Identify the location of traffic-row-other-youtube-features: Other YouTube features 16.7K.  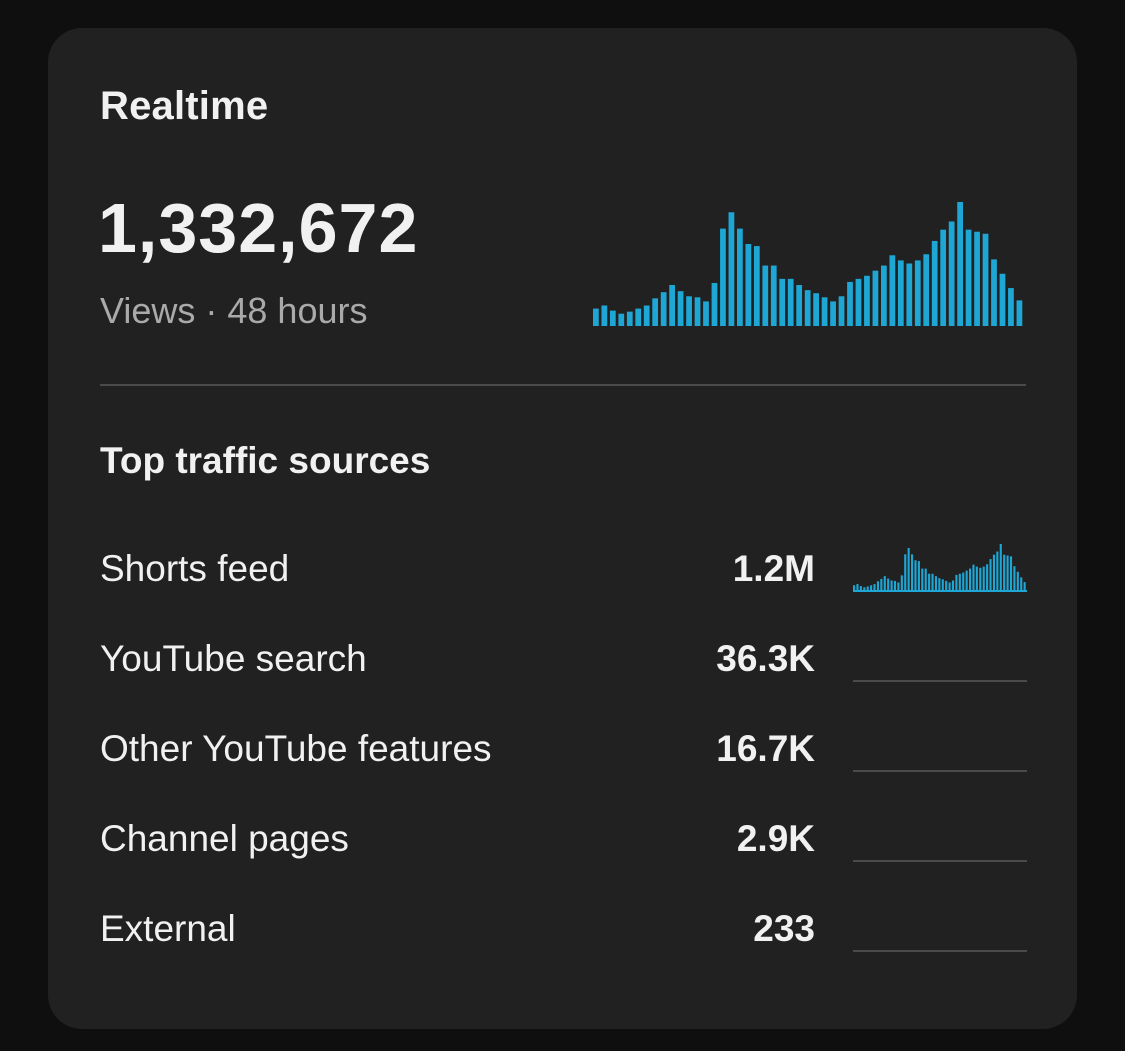
(562, 753).